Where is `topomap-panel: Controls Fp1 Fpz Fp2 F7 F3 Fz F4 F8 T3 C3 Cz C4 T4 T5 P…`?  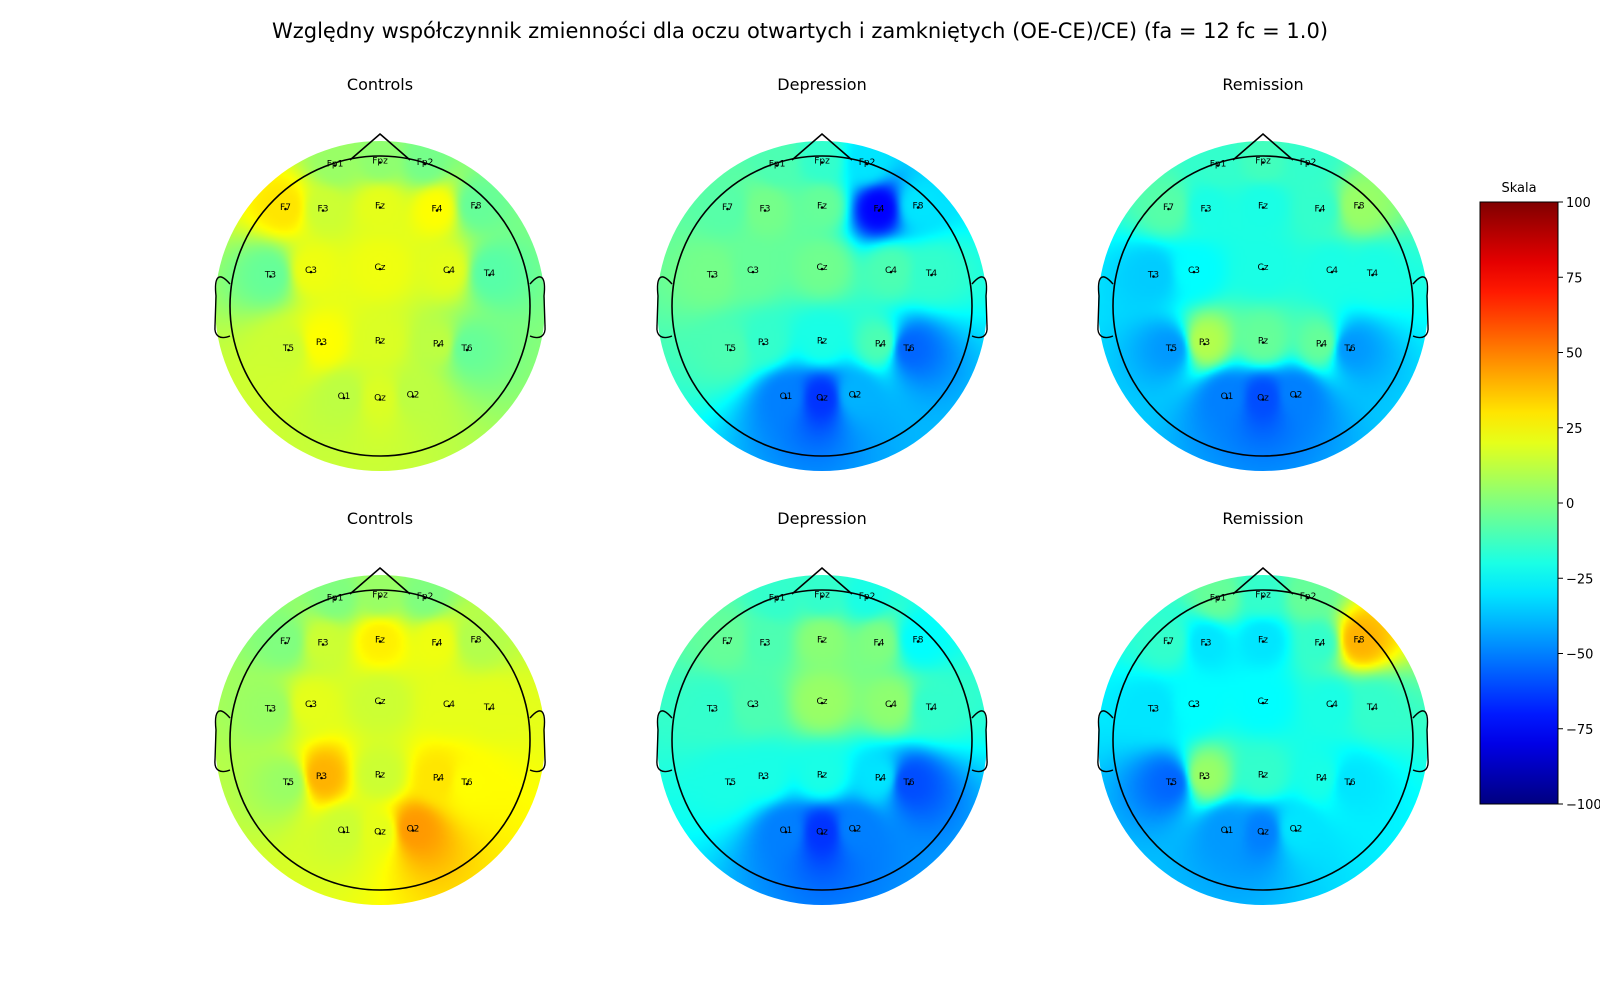
topomap-panel: Controls Fp1 Fpz Fp2 F7 F3 Fz F4 F8 T3 C3 Cz C4 T4 T5 P… is located at coordinates (380, 273).